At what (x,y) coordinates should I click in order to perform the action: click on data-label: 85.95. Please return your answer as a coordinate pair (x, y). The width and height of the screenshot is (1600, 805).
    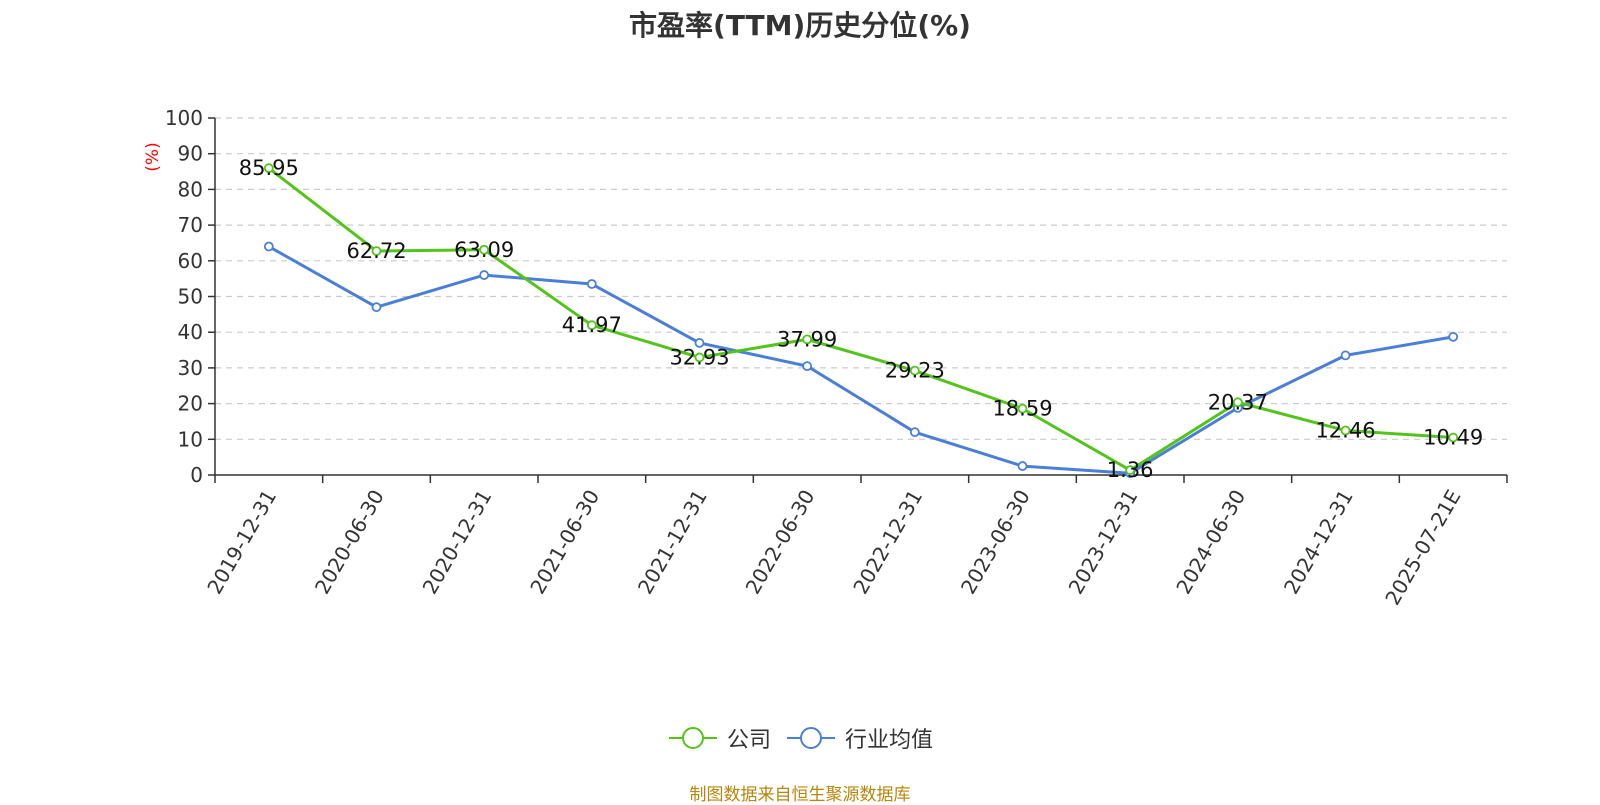
    Looking at the image, I should click on (269, 168).